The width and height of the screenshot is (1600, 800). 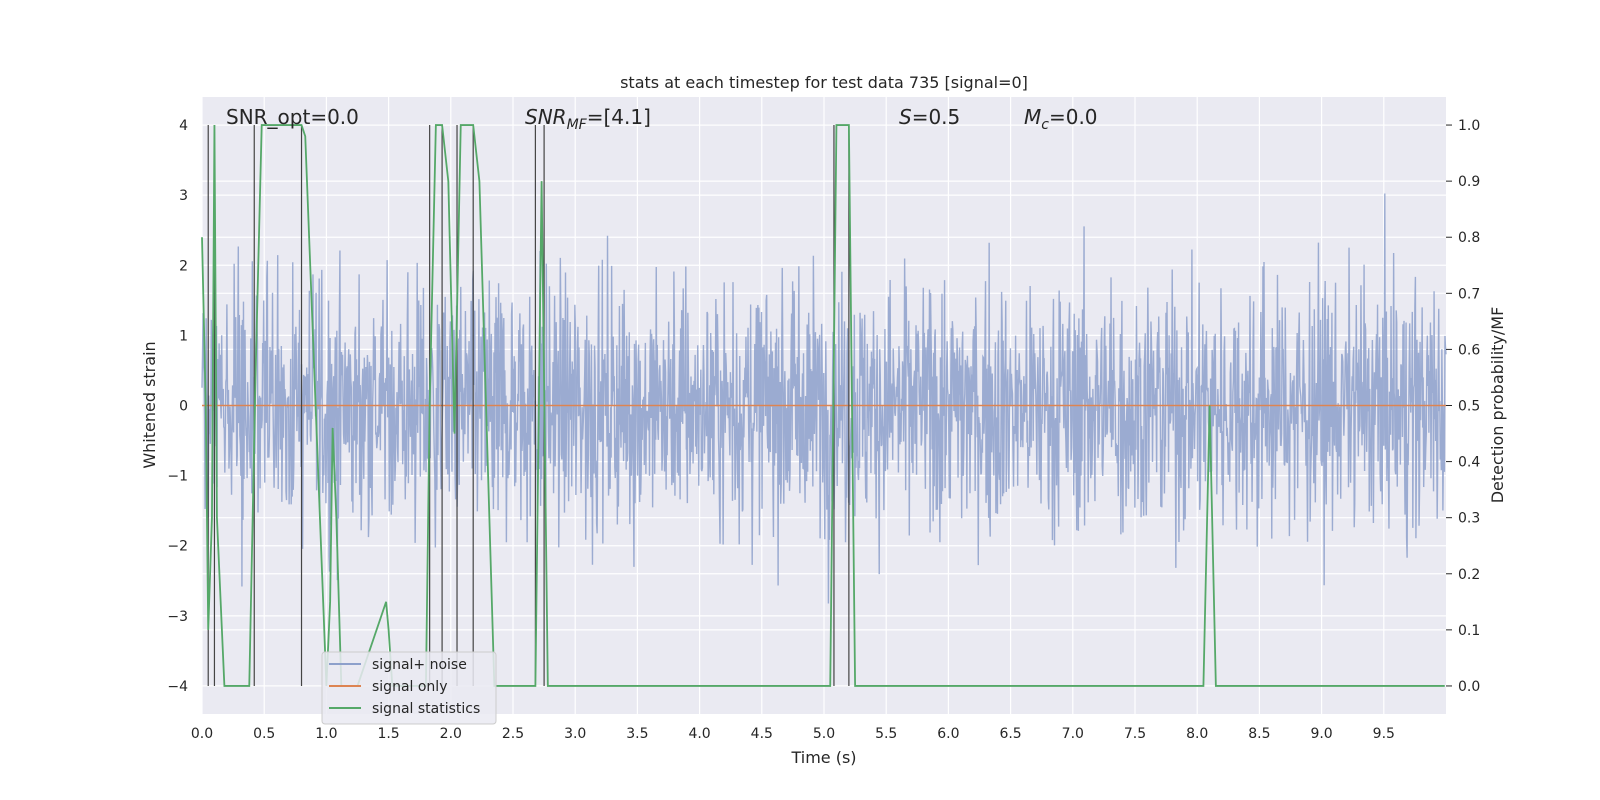 I want to click on x-tick-label: 4.5, so click(x=762, y=734).